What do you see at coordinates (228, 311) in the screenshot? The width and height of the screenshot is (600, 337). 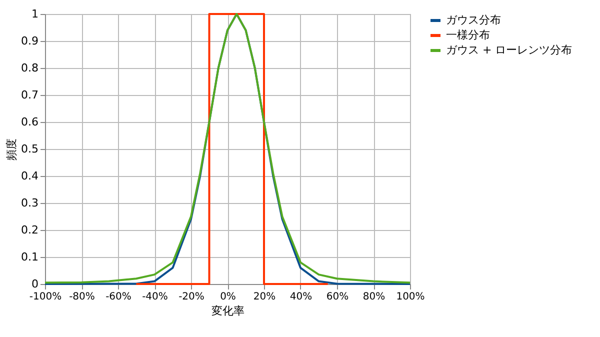 I see `x-axis-title: 変化率` at bounding box center [228, 311].